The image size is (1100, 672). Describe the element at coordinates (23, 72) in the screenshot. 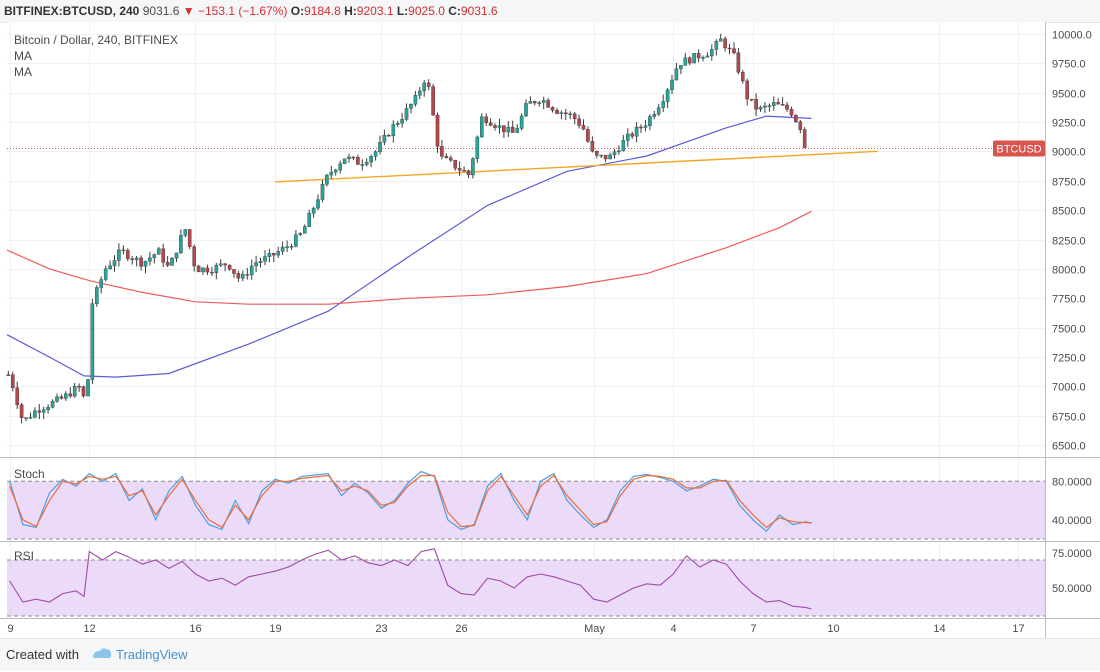

I see `ma-legend-2: MA` at that location.